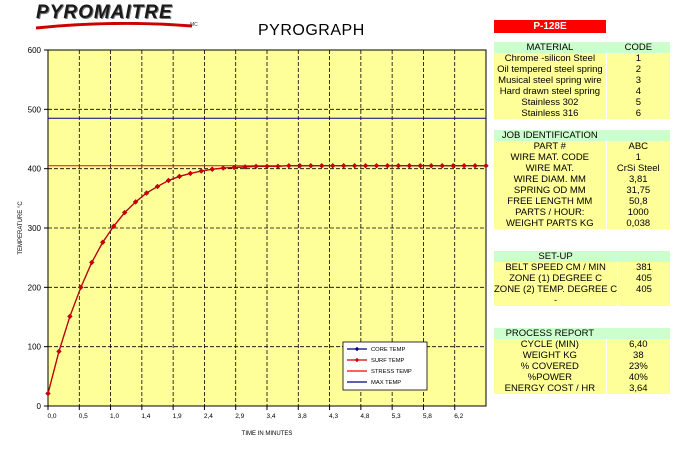 This screenshot has width=680, height=450. I want to click on process-value: 6,40, so click(638, 344).